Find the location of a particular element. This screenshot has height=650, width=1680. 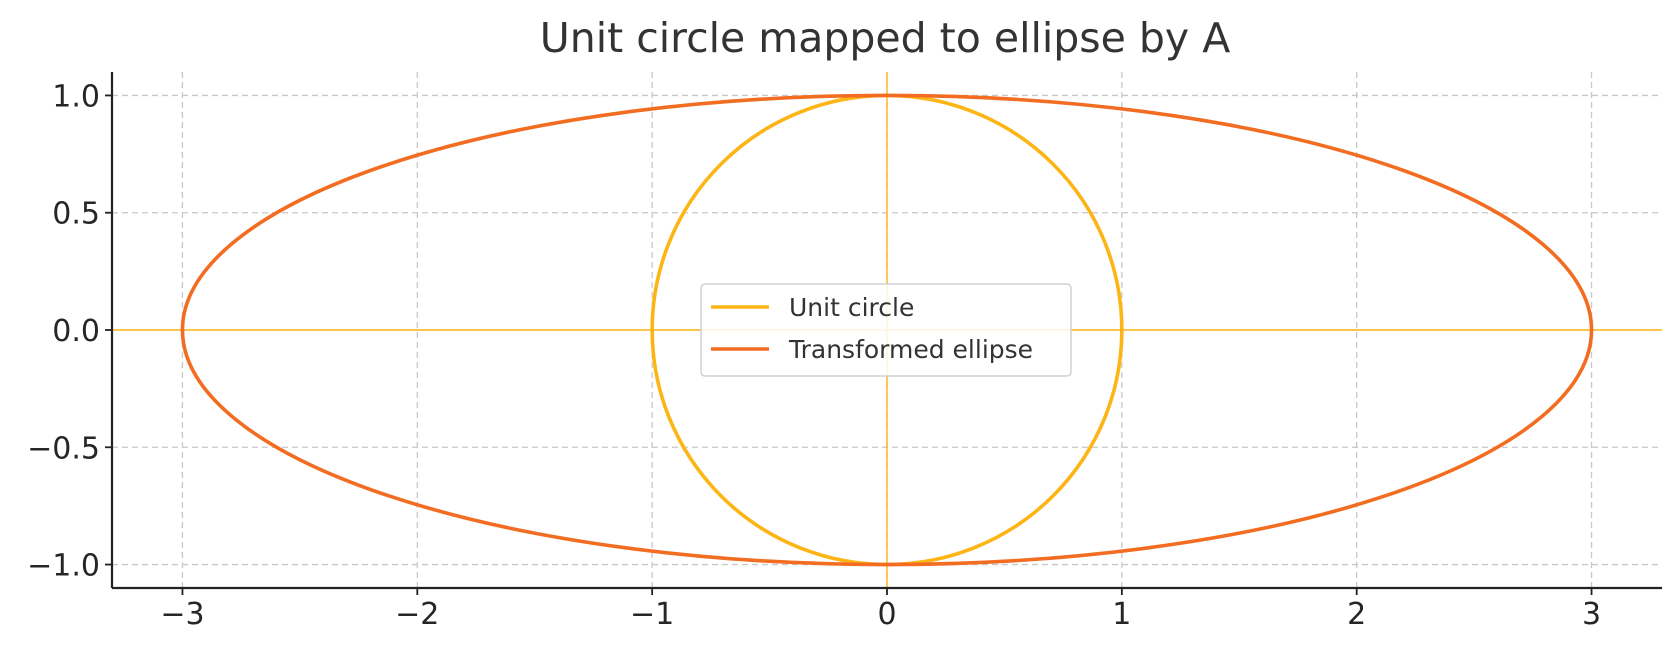

x-tick-label: 0 is located at coordinates (886, 614).